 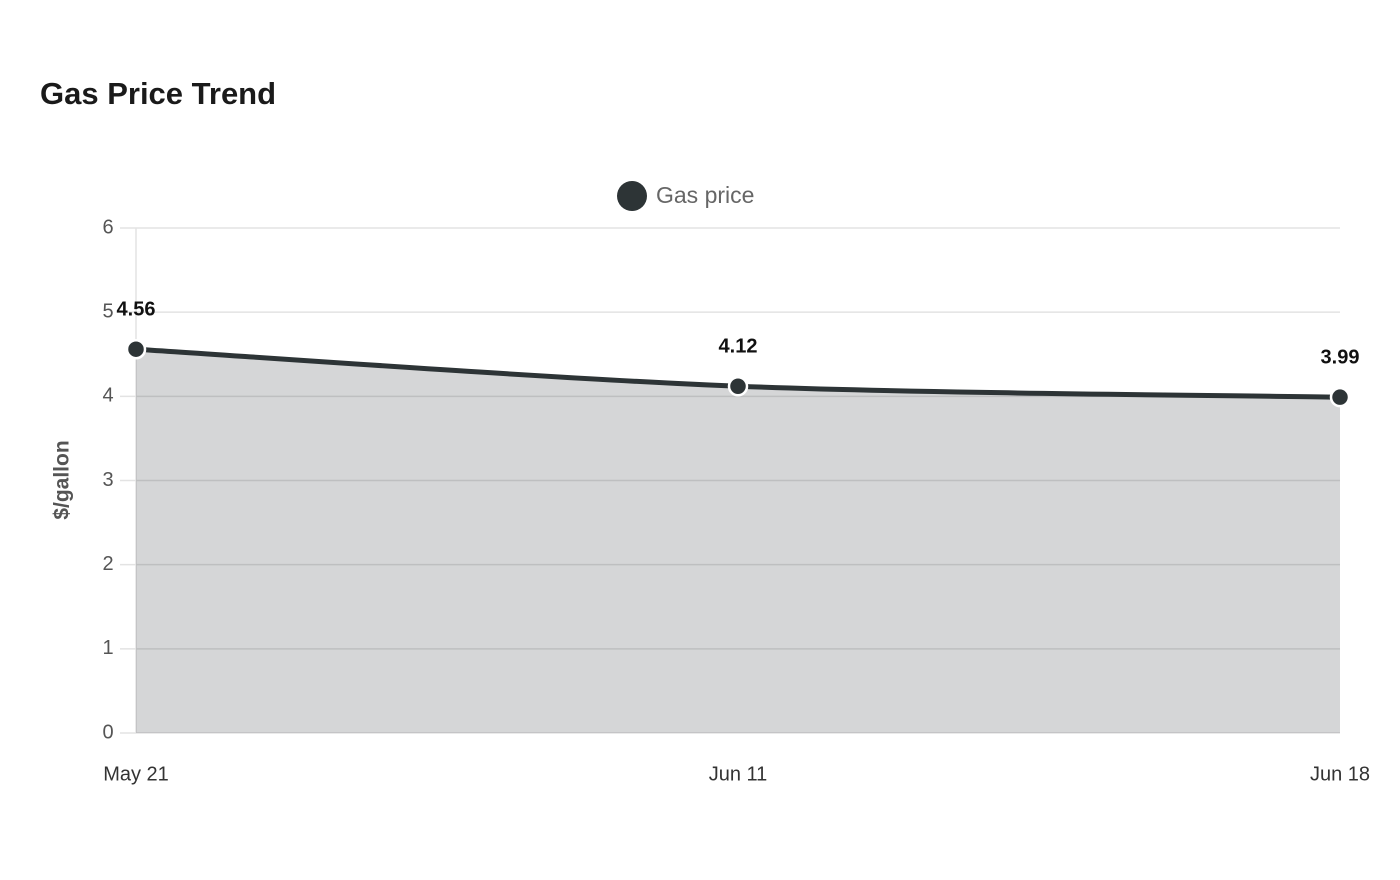 What do you see at coordinates (107, 396) in the screenshot?
I see `y-tick-label: 4` at bounding box center [107, 396].